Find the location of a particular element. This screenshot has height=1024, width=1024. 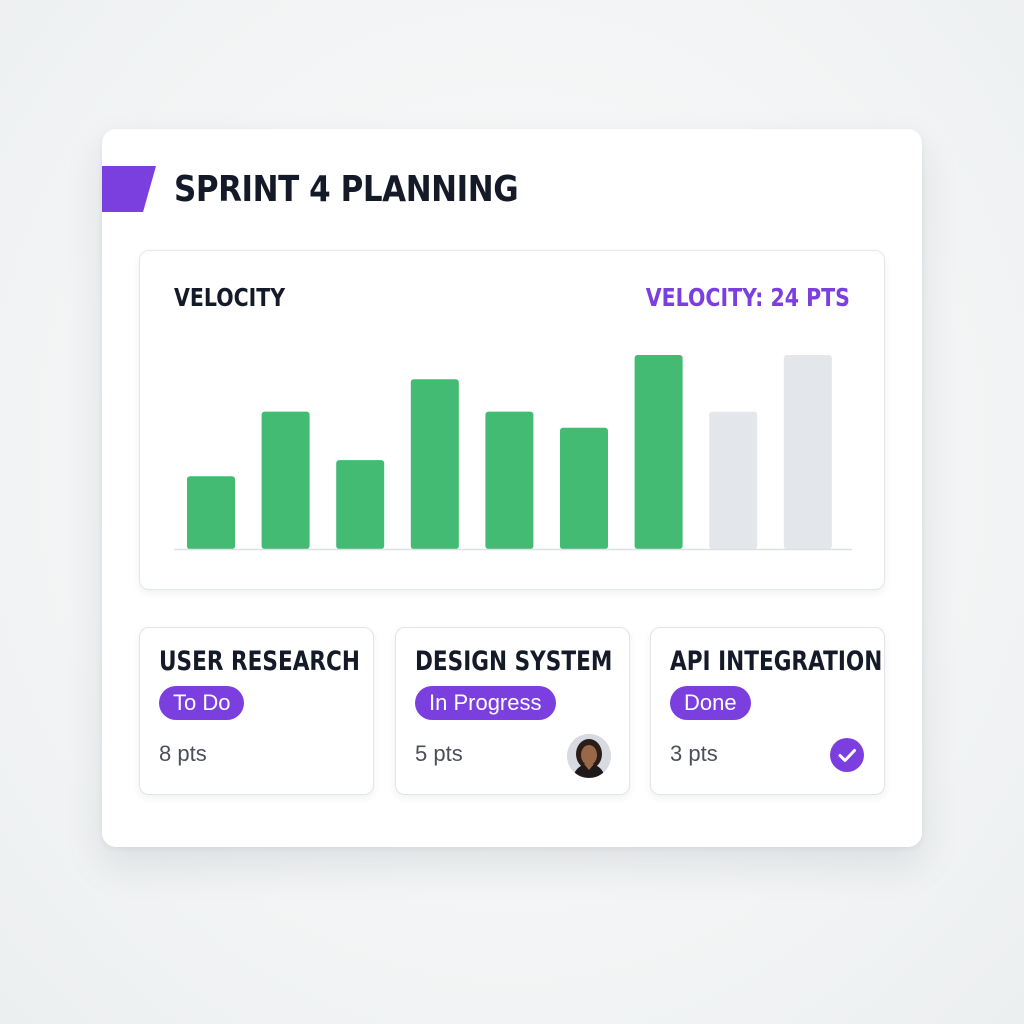

check-icon is located at coordinates (847, 755).